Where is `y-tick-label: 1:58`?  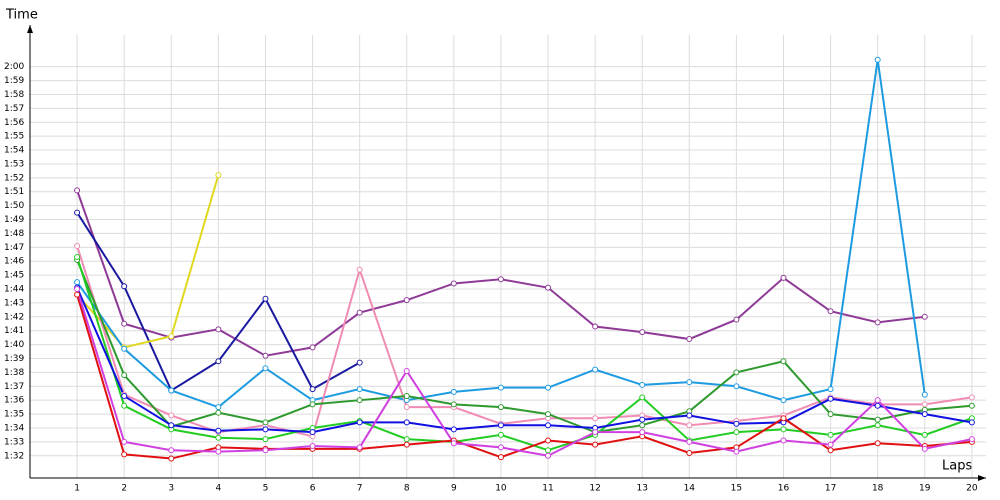 y-tick-label: 1:58 is located at coordinates (14, 95).